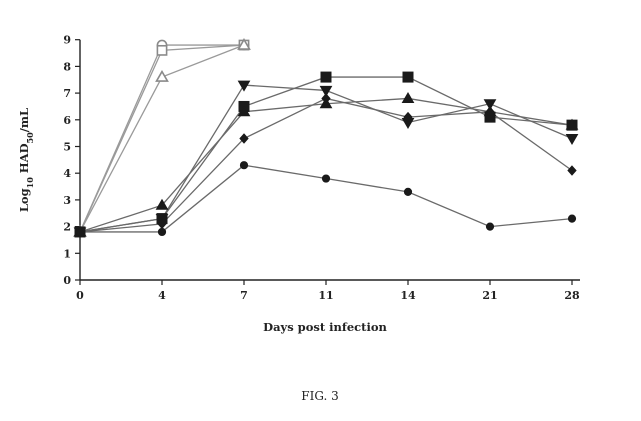  What do you see at coordinates (325, 295) in the screenshot?
I see `x-tick-label: 11` at bounding box center [325, 295].